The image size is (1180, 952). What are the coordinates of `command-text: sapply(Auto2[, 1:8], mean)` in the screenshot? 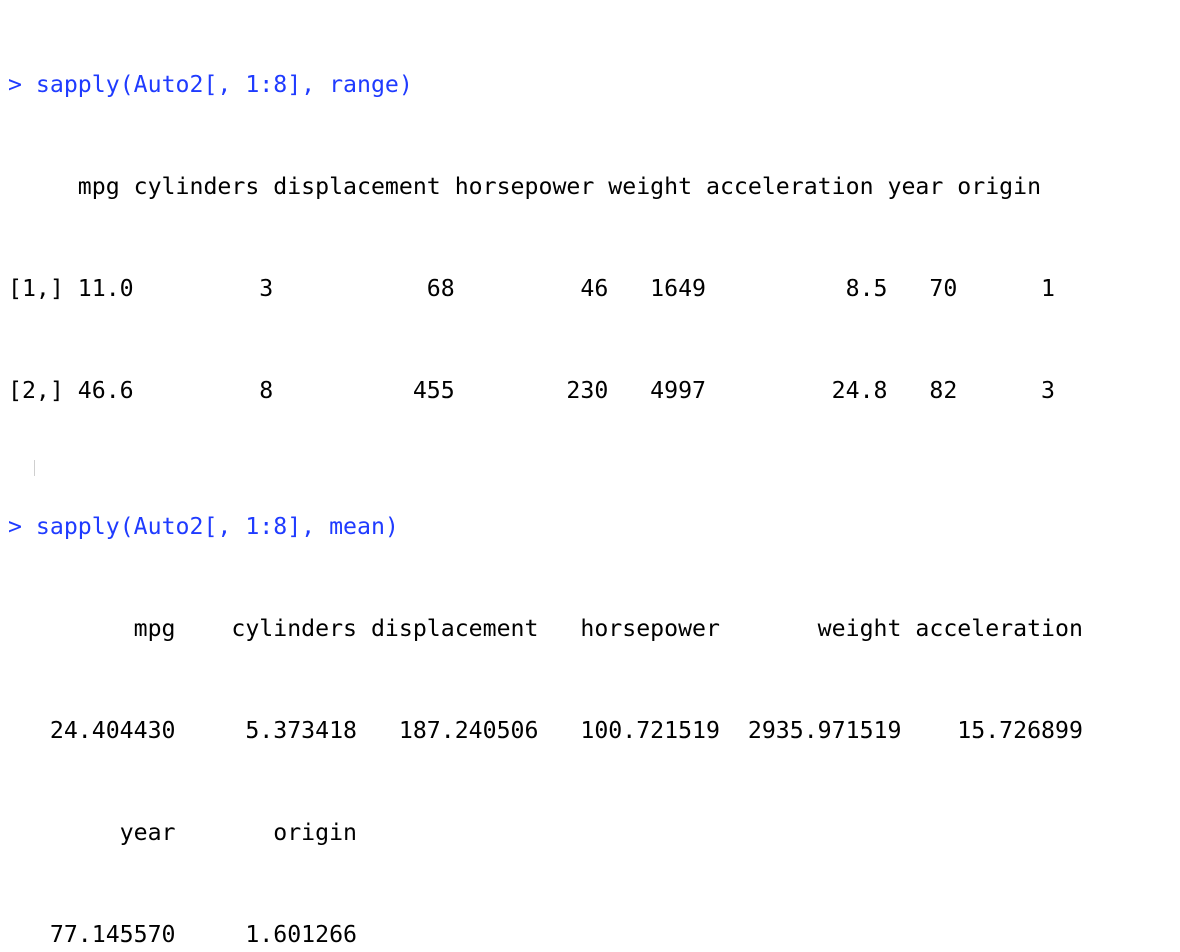 It's located at (210, 526).